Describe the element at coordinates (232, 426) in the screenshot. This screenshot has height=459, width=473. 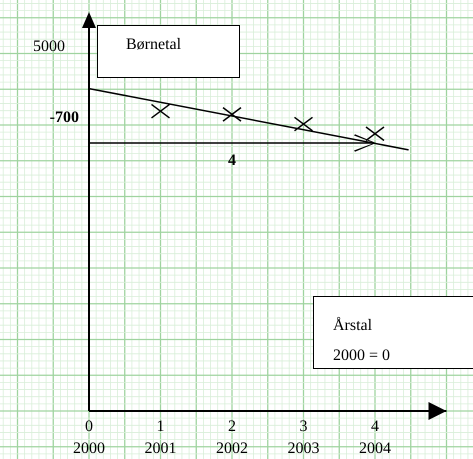
I see `x-tick-label: 2` at that location.